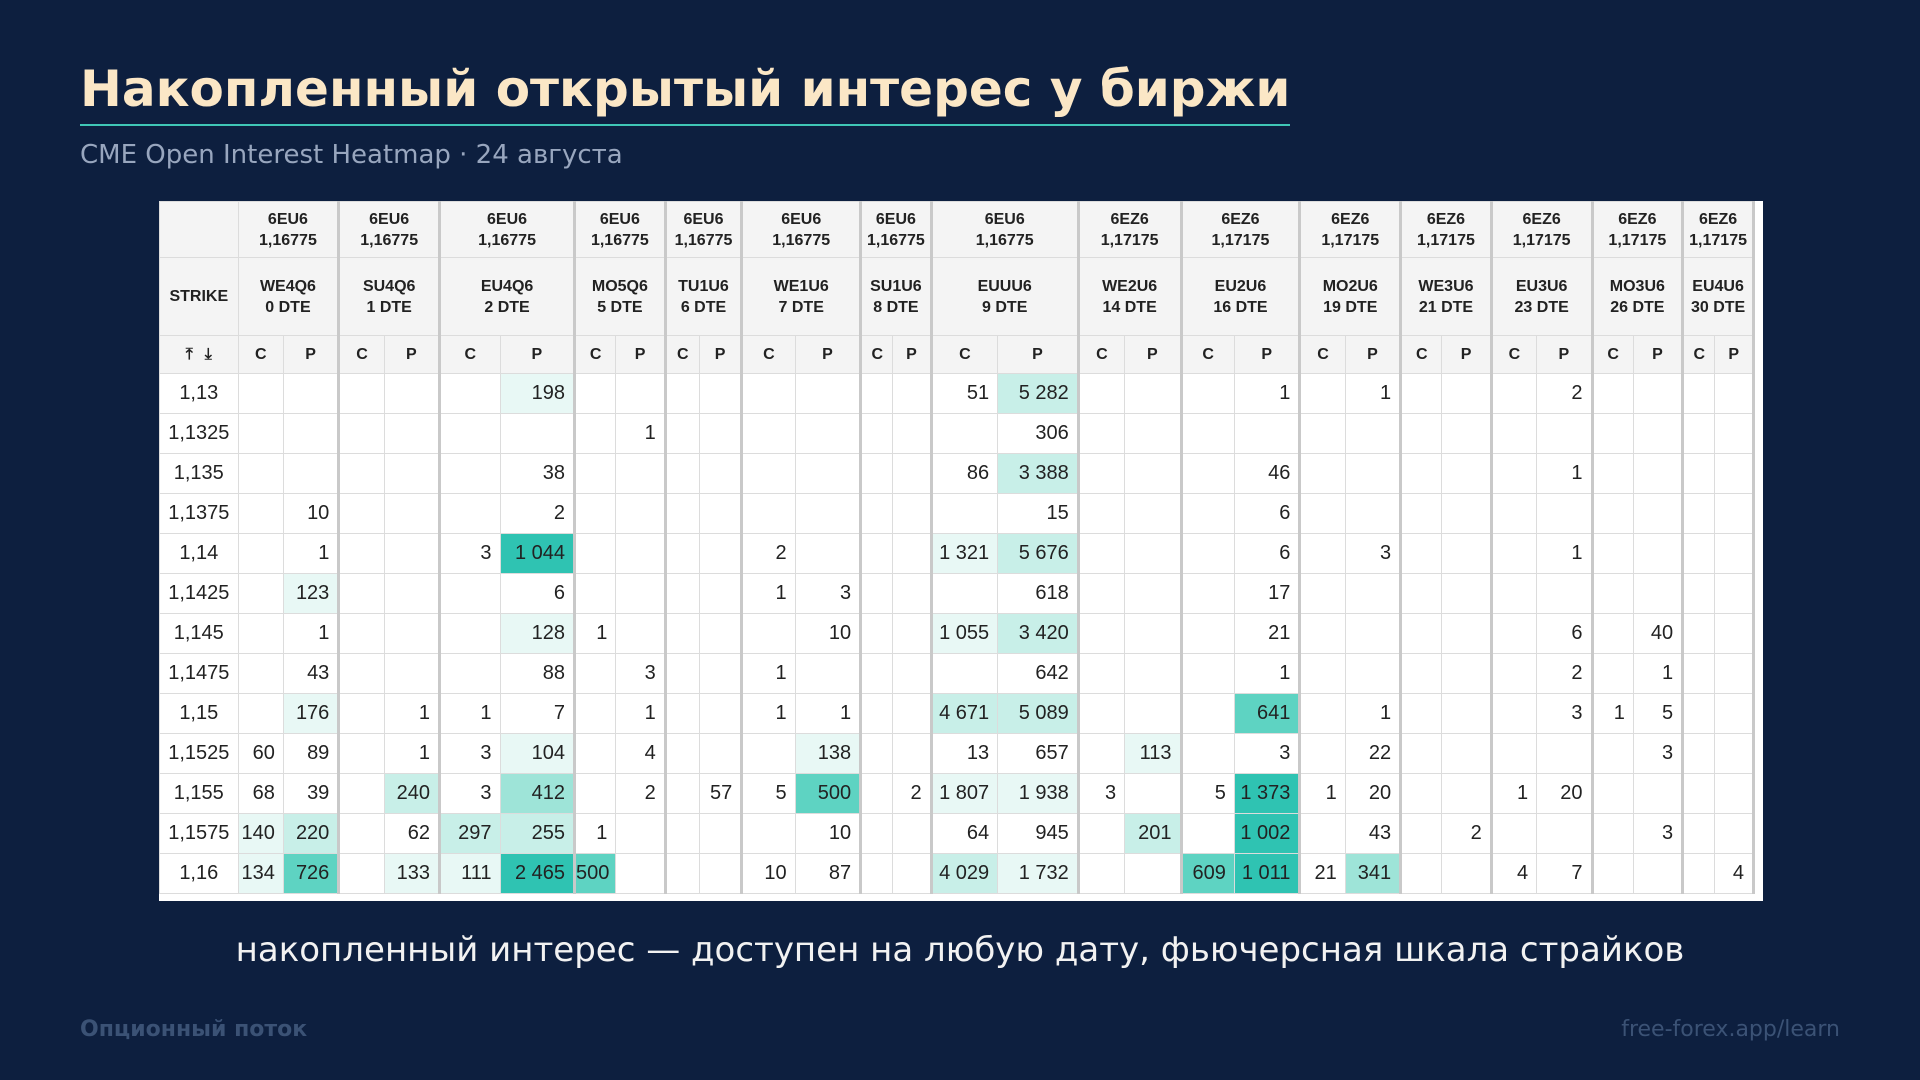 The image size is (1920, 1080). What do you see at coordinates (199, 296) in the screenshot?
I see `strike-header: STRIKE` at bounding box center [199, 296].